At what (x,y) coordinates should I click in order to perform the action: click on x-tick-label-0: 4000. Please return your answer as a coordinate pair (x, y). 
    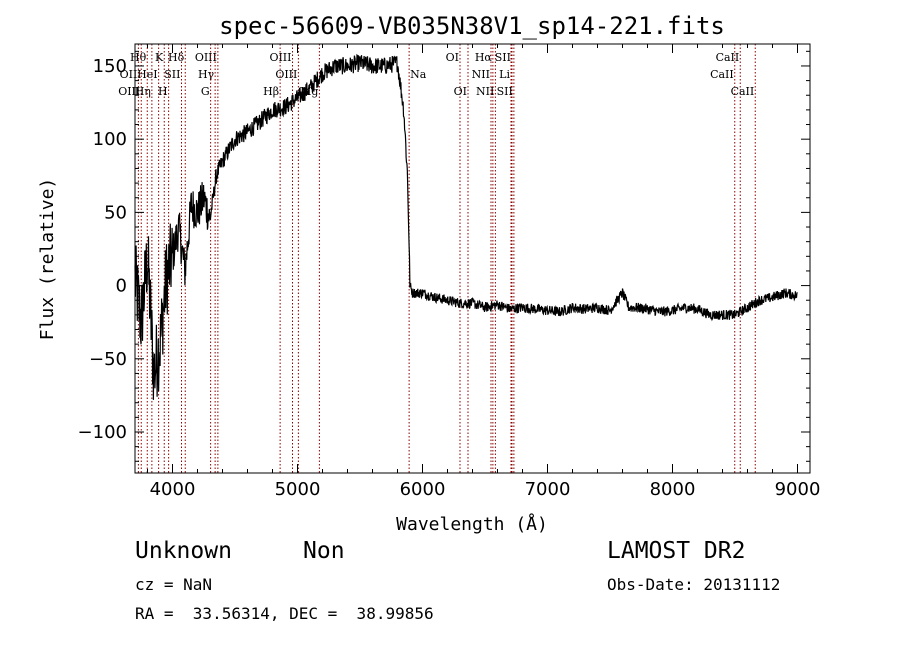
    Looking at the image, I should click on (173, 489).